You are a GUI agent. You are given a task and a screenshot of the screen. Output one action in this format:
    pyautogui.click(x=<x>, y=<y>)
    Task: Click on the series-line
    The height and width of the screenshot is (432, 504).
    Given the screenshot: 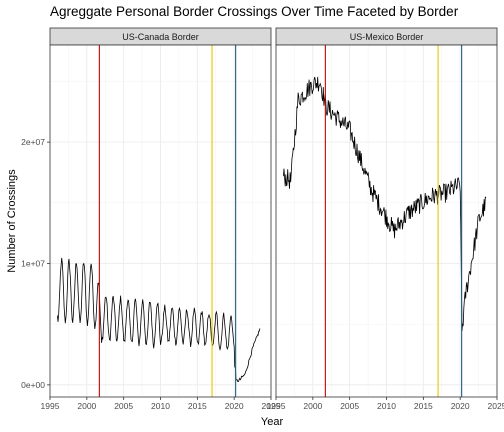 What is the action you would take?
    pyautogui.click(x=159, y=320)
    